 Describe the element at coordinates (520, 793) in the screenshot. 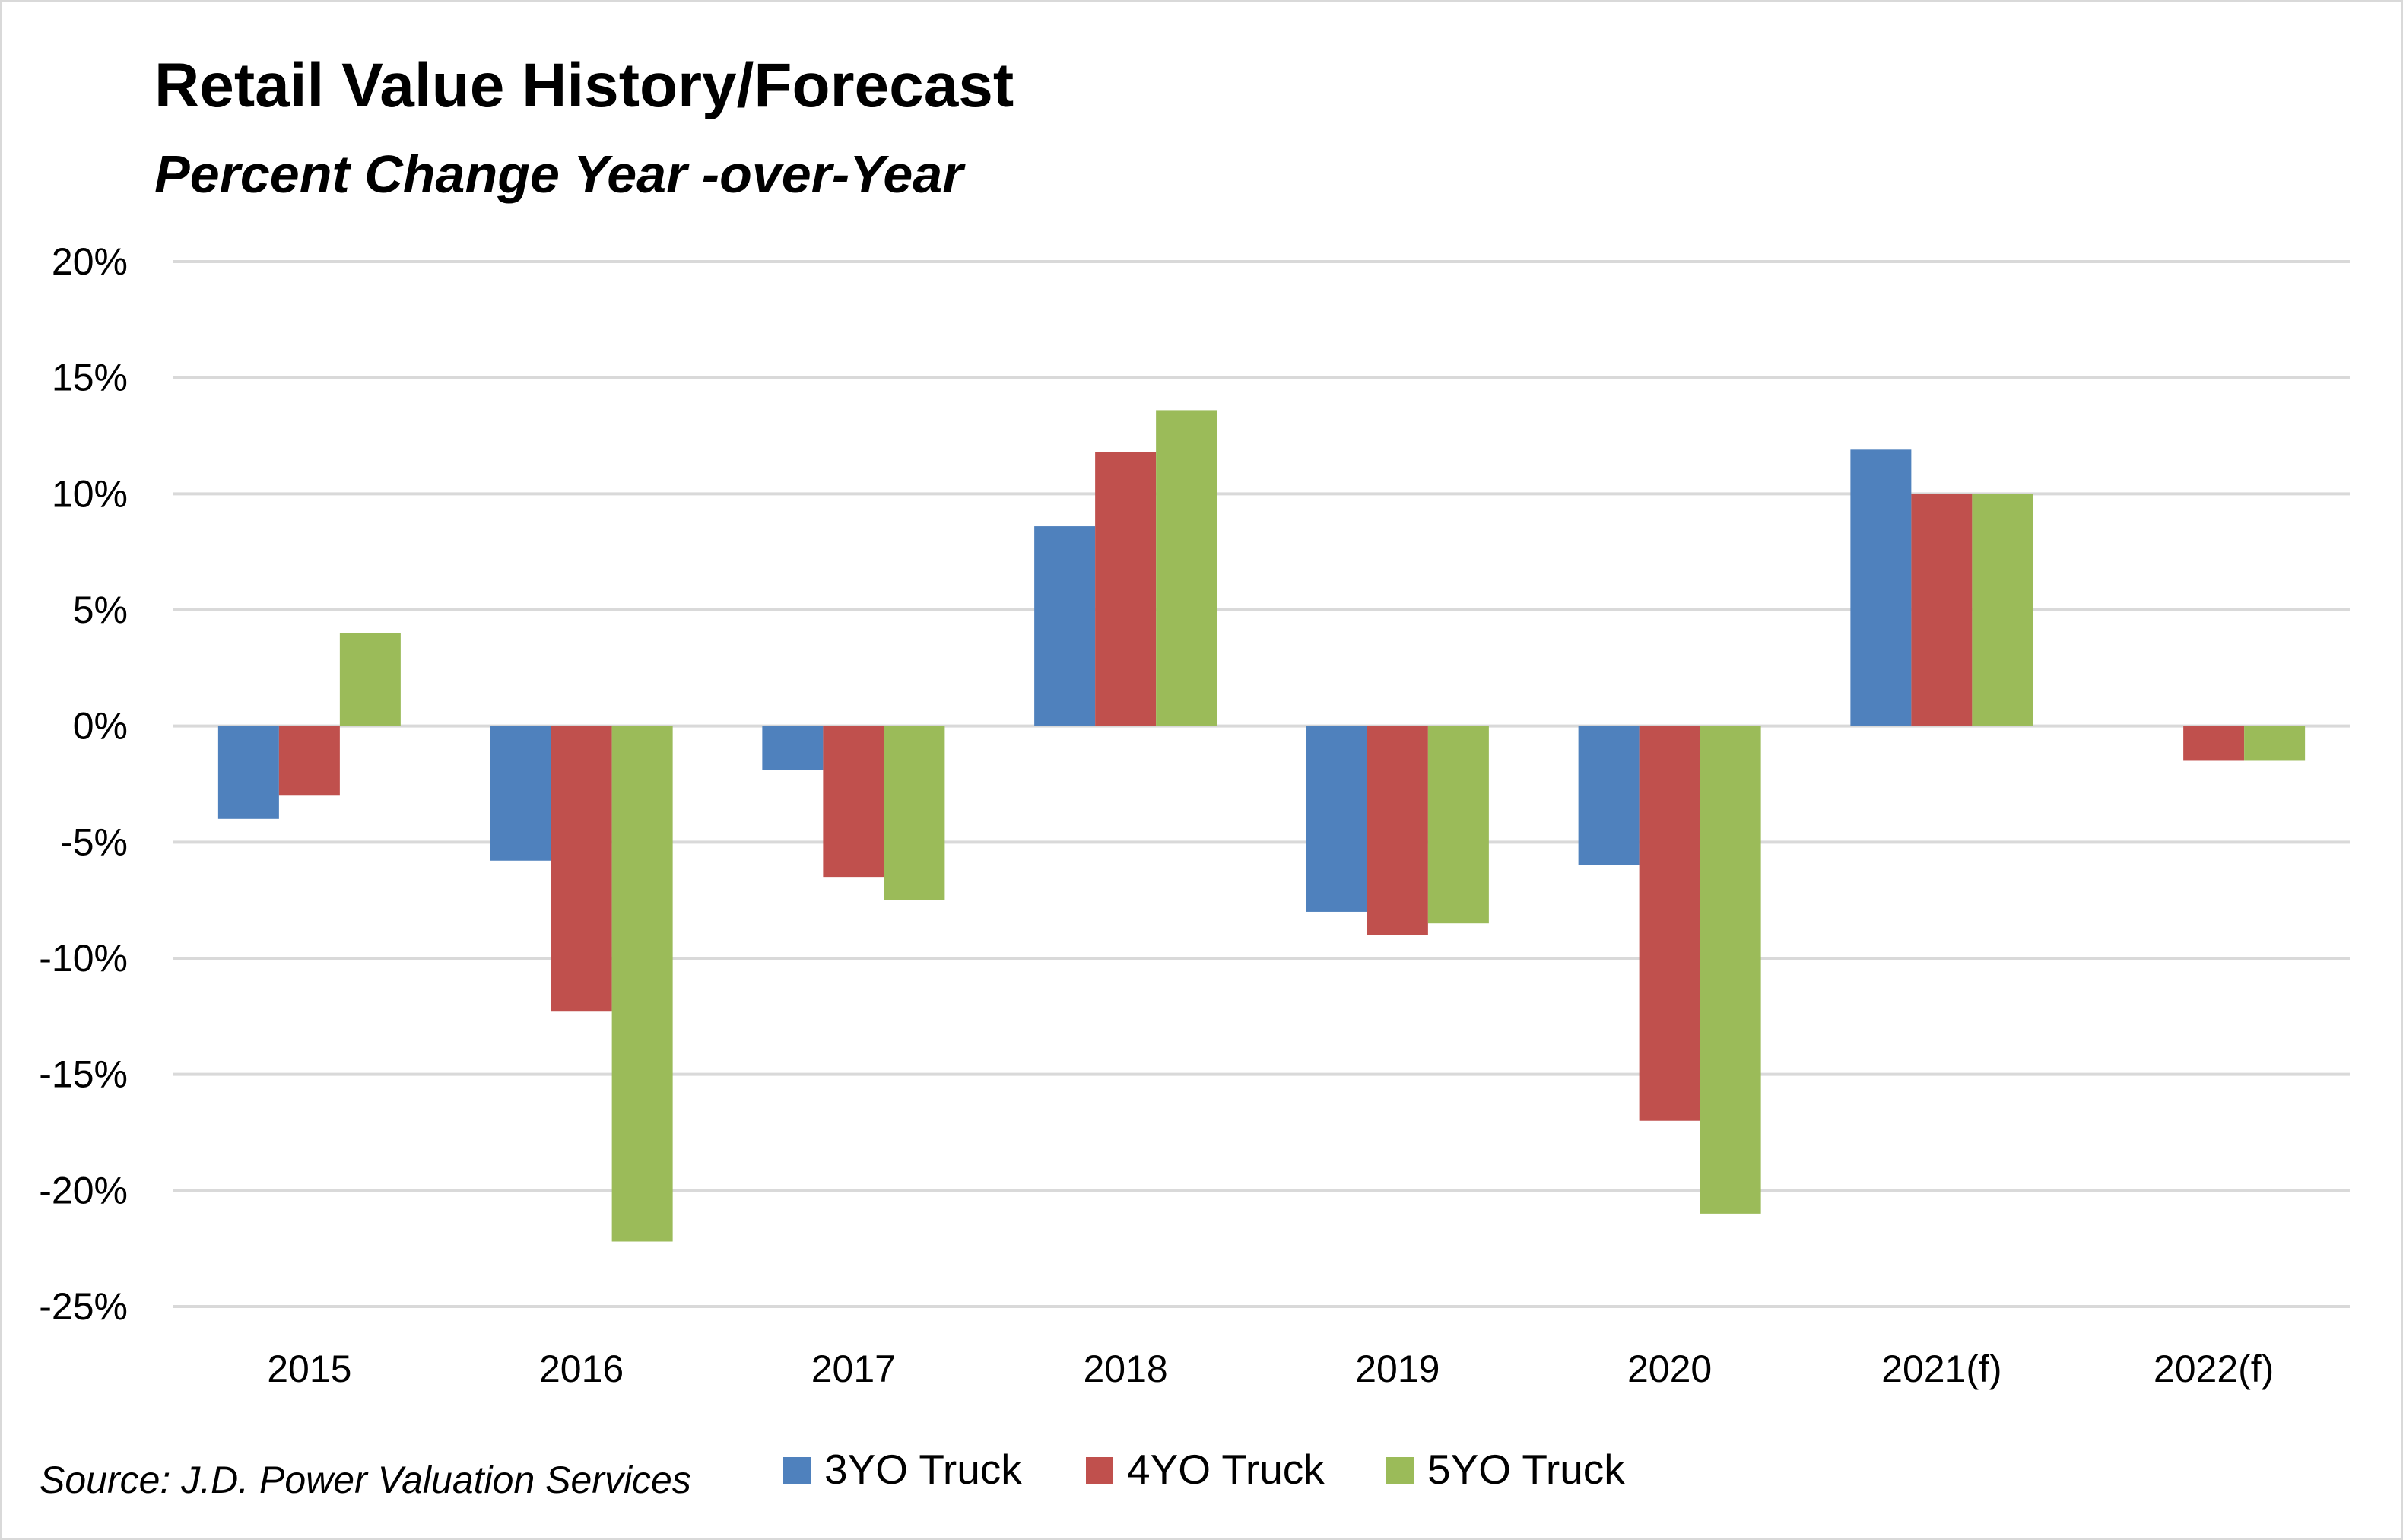

I see `bar-3yo-truck-2016` at that location.